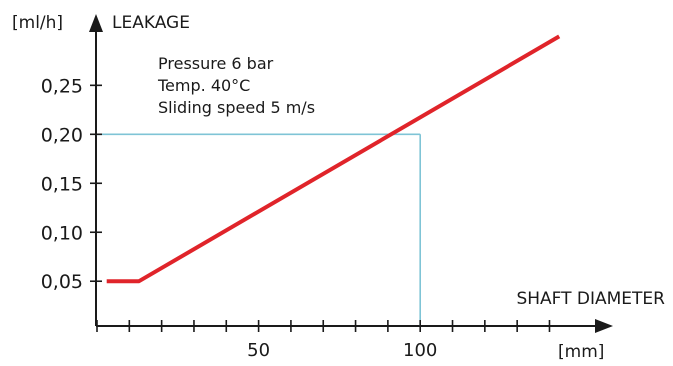 This screenshot has width=673, height=366. What do you see at coordinates (203, 85) in the screenshot?
I see `annotation-temperature: Temp. 40°C` at bounding box center [203, 85].